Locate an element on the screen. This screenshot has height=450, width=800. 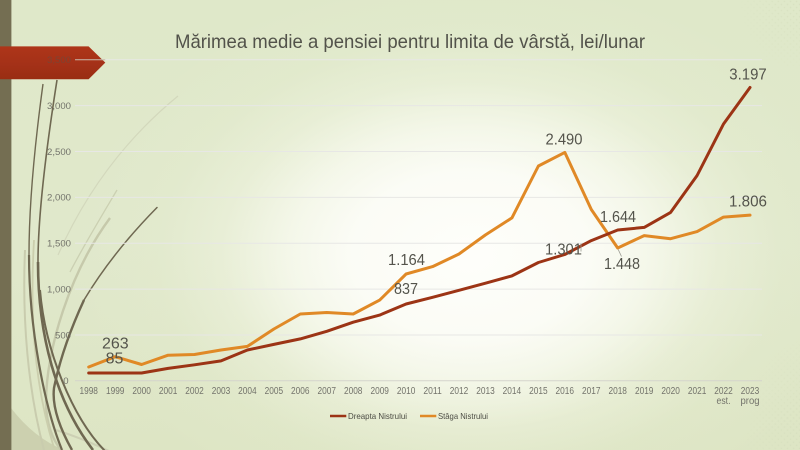
svg-text: 2,500 is located at coordinates (59, 152).